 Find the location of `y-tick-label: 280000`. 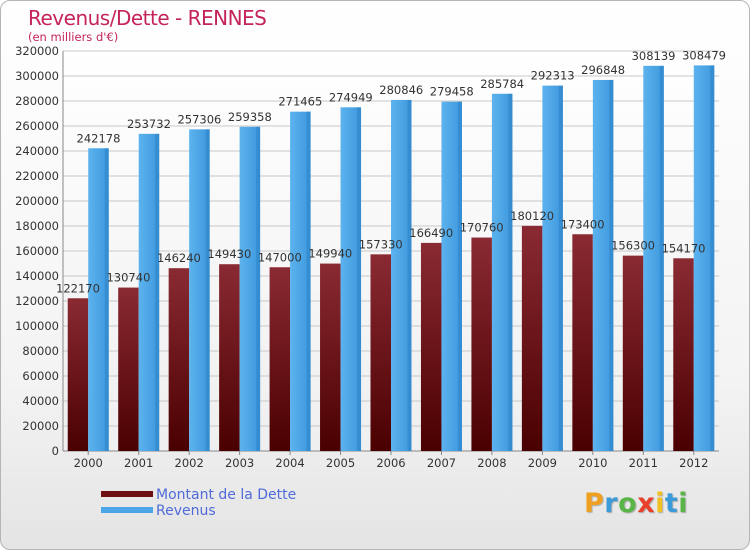

y-tick-label: 280000 is located at coordinates (37, 101).